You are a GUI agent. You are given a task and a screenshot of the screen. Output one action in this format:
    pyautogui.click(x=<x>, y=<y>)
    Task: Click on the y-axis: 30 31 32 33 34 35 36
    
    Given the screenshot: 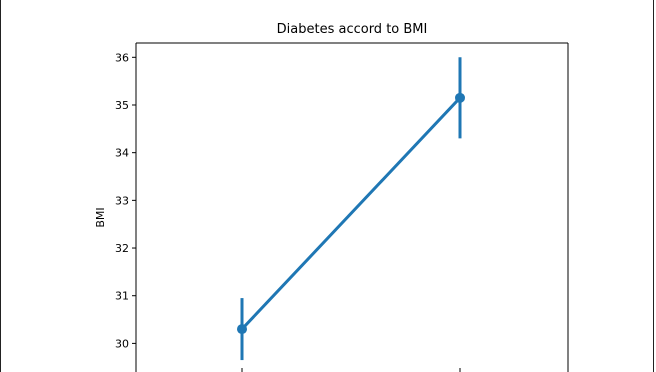 What is the action you would take?
    pyautogui.click(x=125, y=200)
    